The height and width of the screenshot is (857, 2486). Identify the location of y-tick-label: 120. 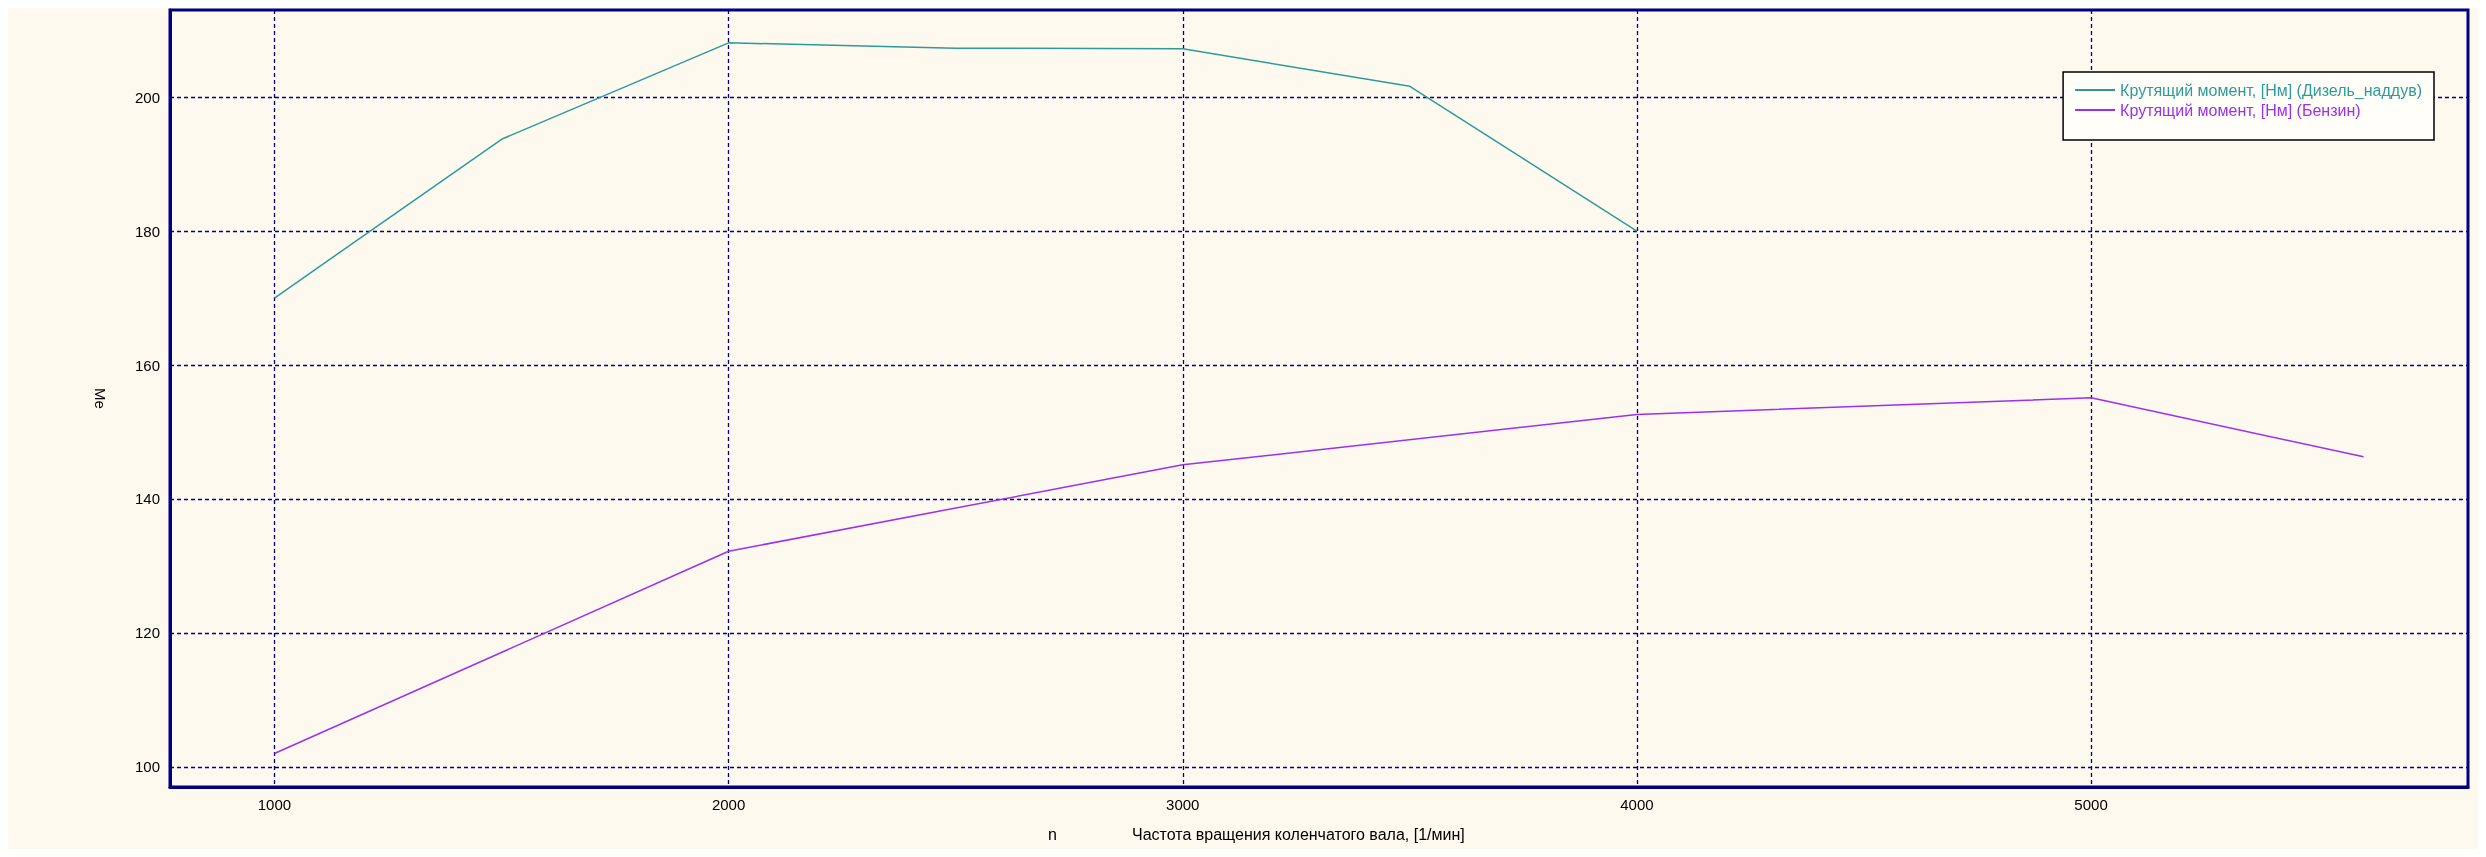
(147, 633).